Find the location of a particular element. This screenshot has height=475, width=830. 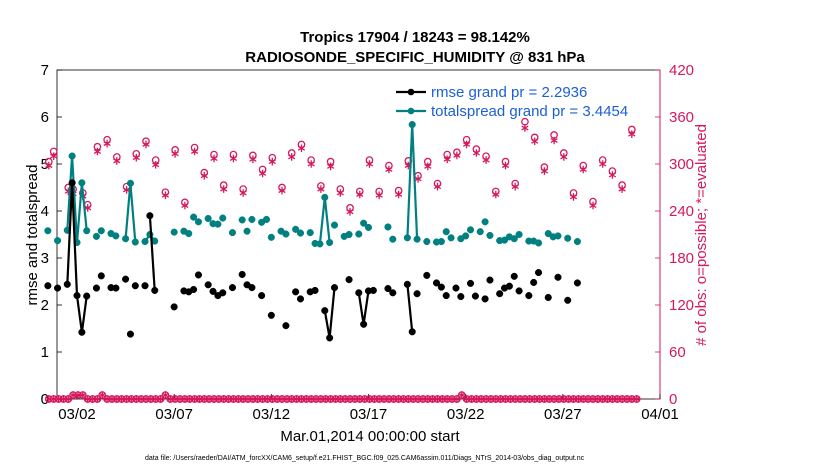

y-axis-label-right: # of obs: o=possible; *=evaluated is located at coordinates (701, 235).